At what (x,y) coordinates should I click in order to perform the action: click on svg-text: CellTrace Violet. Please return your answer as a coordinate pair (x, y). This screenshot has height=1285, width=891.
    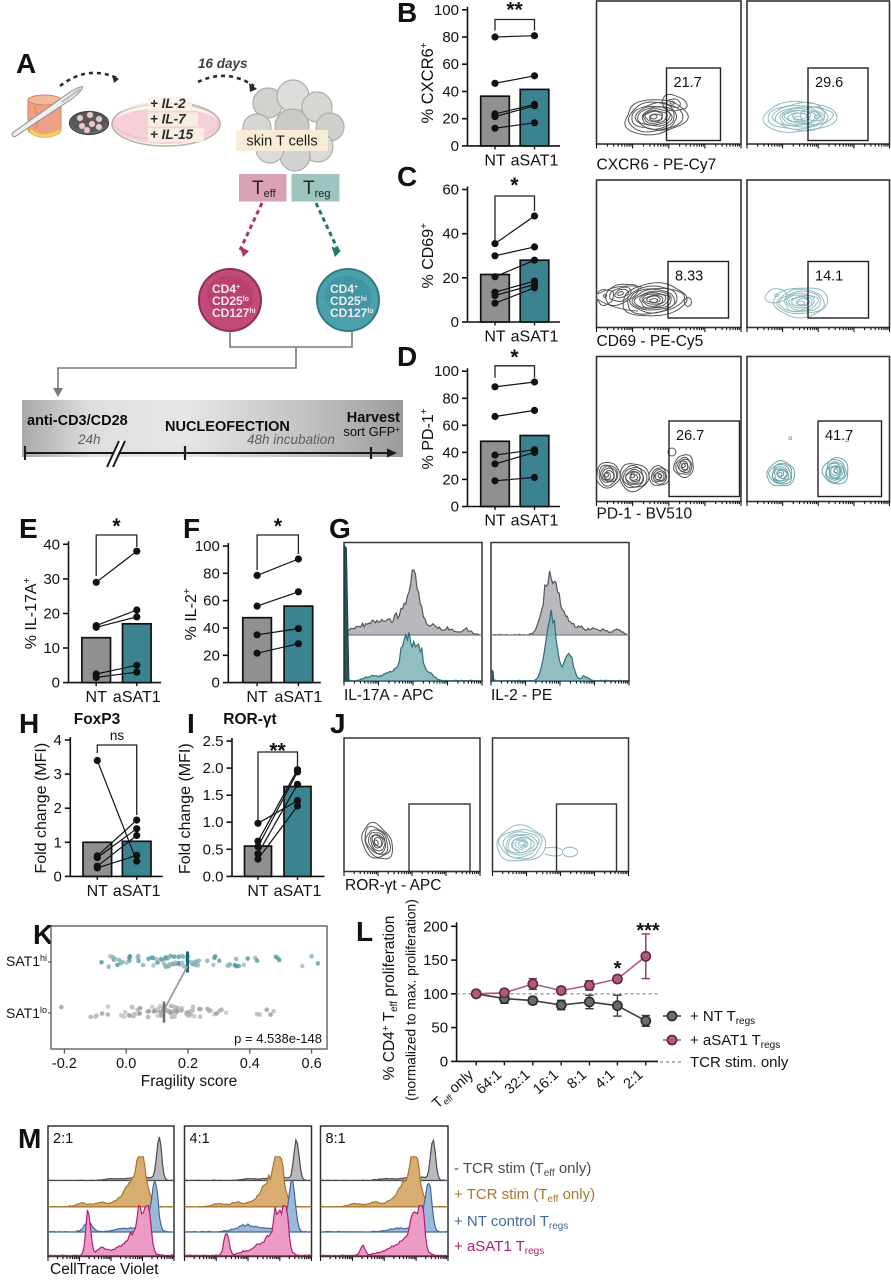
    Looking at the image, I should click on (104, 1269).